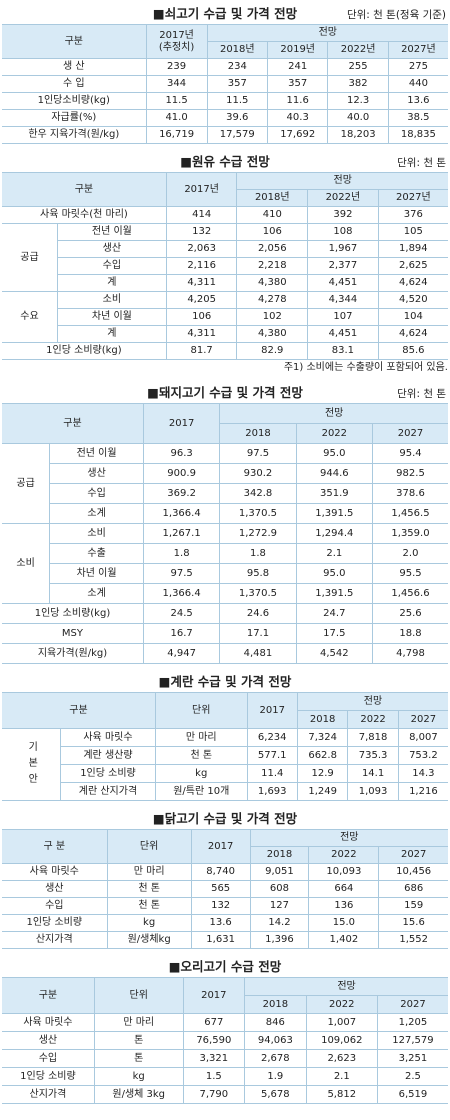  I want to click on value-cell: 40.3, so click(297, 118).